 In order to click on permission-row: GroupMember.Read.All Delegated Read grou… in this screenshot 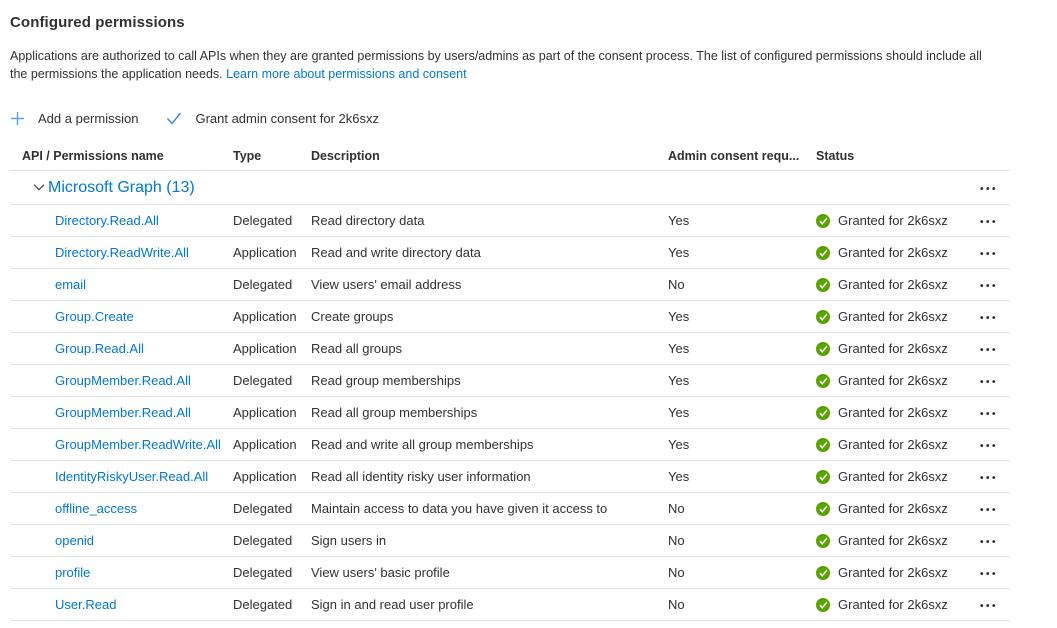, I will do `click(510, 381)`.